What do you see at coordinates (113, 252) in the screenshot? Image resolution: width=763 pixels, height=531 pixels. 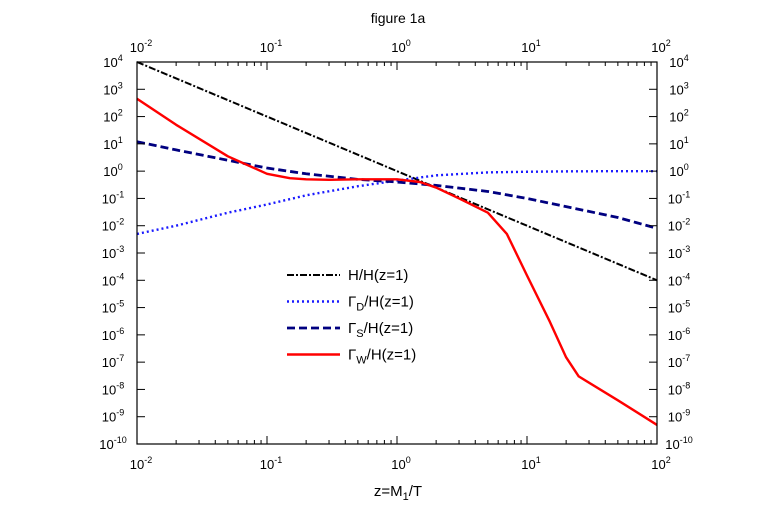 I see `y-tick-label-left: 10⁻³` at bounding box center [113, 252].